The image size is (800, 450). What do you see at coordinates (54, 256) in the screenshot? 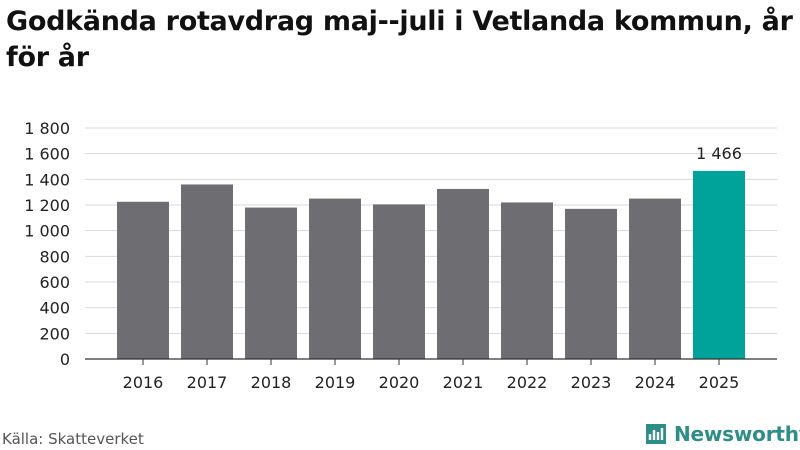
I see `y-tick-label: 800` at bounding box center [54, 256].